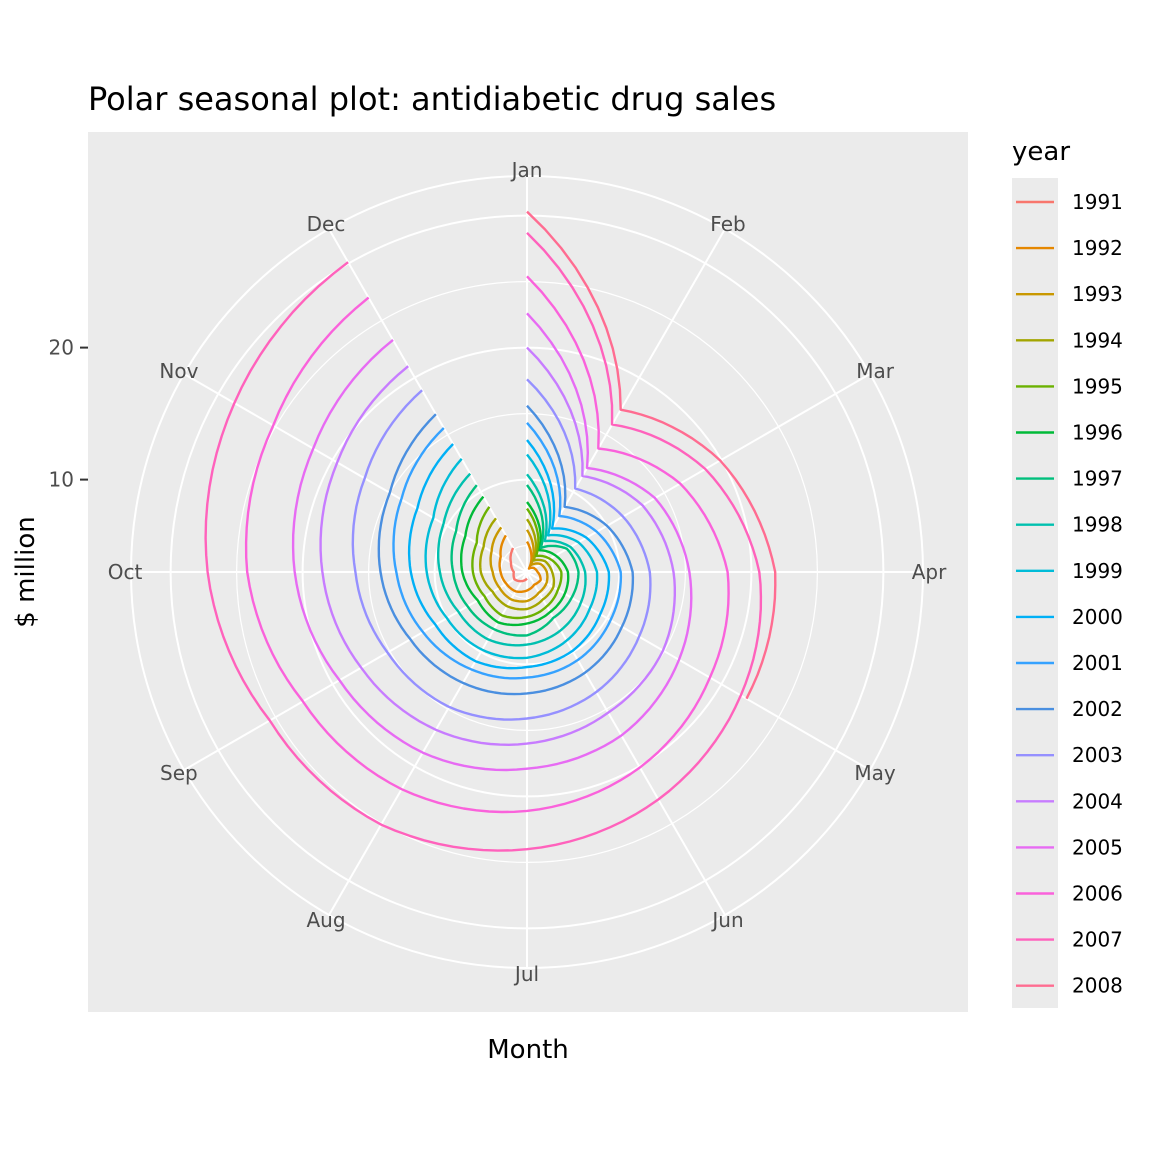 The width and height of the screenshot is (1152, 1152). What do you see at coordinates (1097, 525) in the screenshot?
I see `legend-label-1998: 1998` at bounding box center [1097, 525].